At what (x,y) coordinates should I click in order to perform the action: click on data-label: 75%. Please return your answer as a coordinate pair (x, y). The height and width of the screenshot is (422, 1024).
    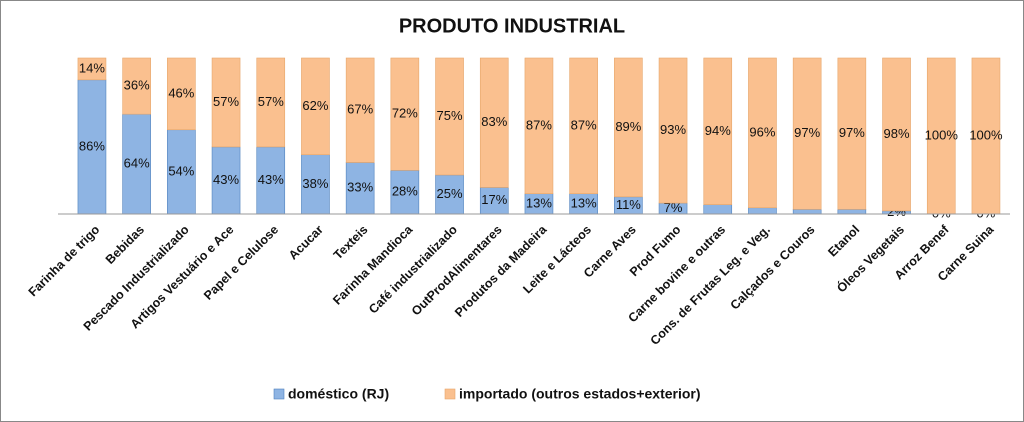
    Looking at the image, I should click on (450, 115).